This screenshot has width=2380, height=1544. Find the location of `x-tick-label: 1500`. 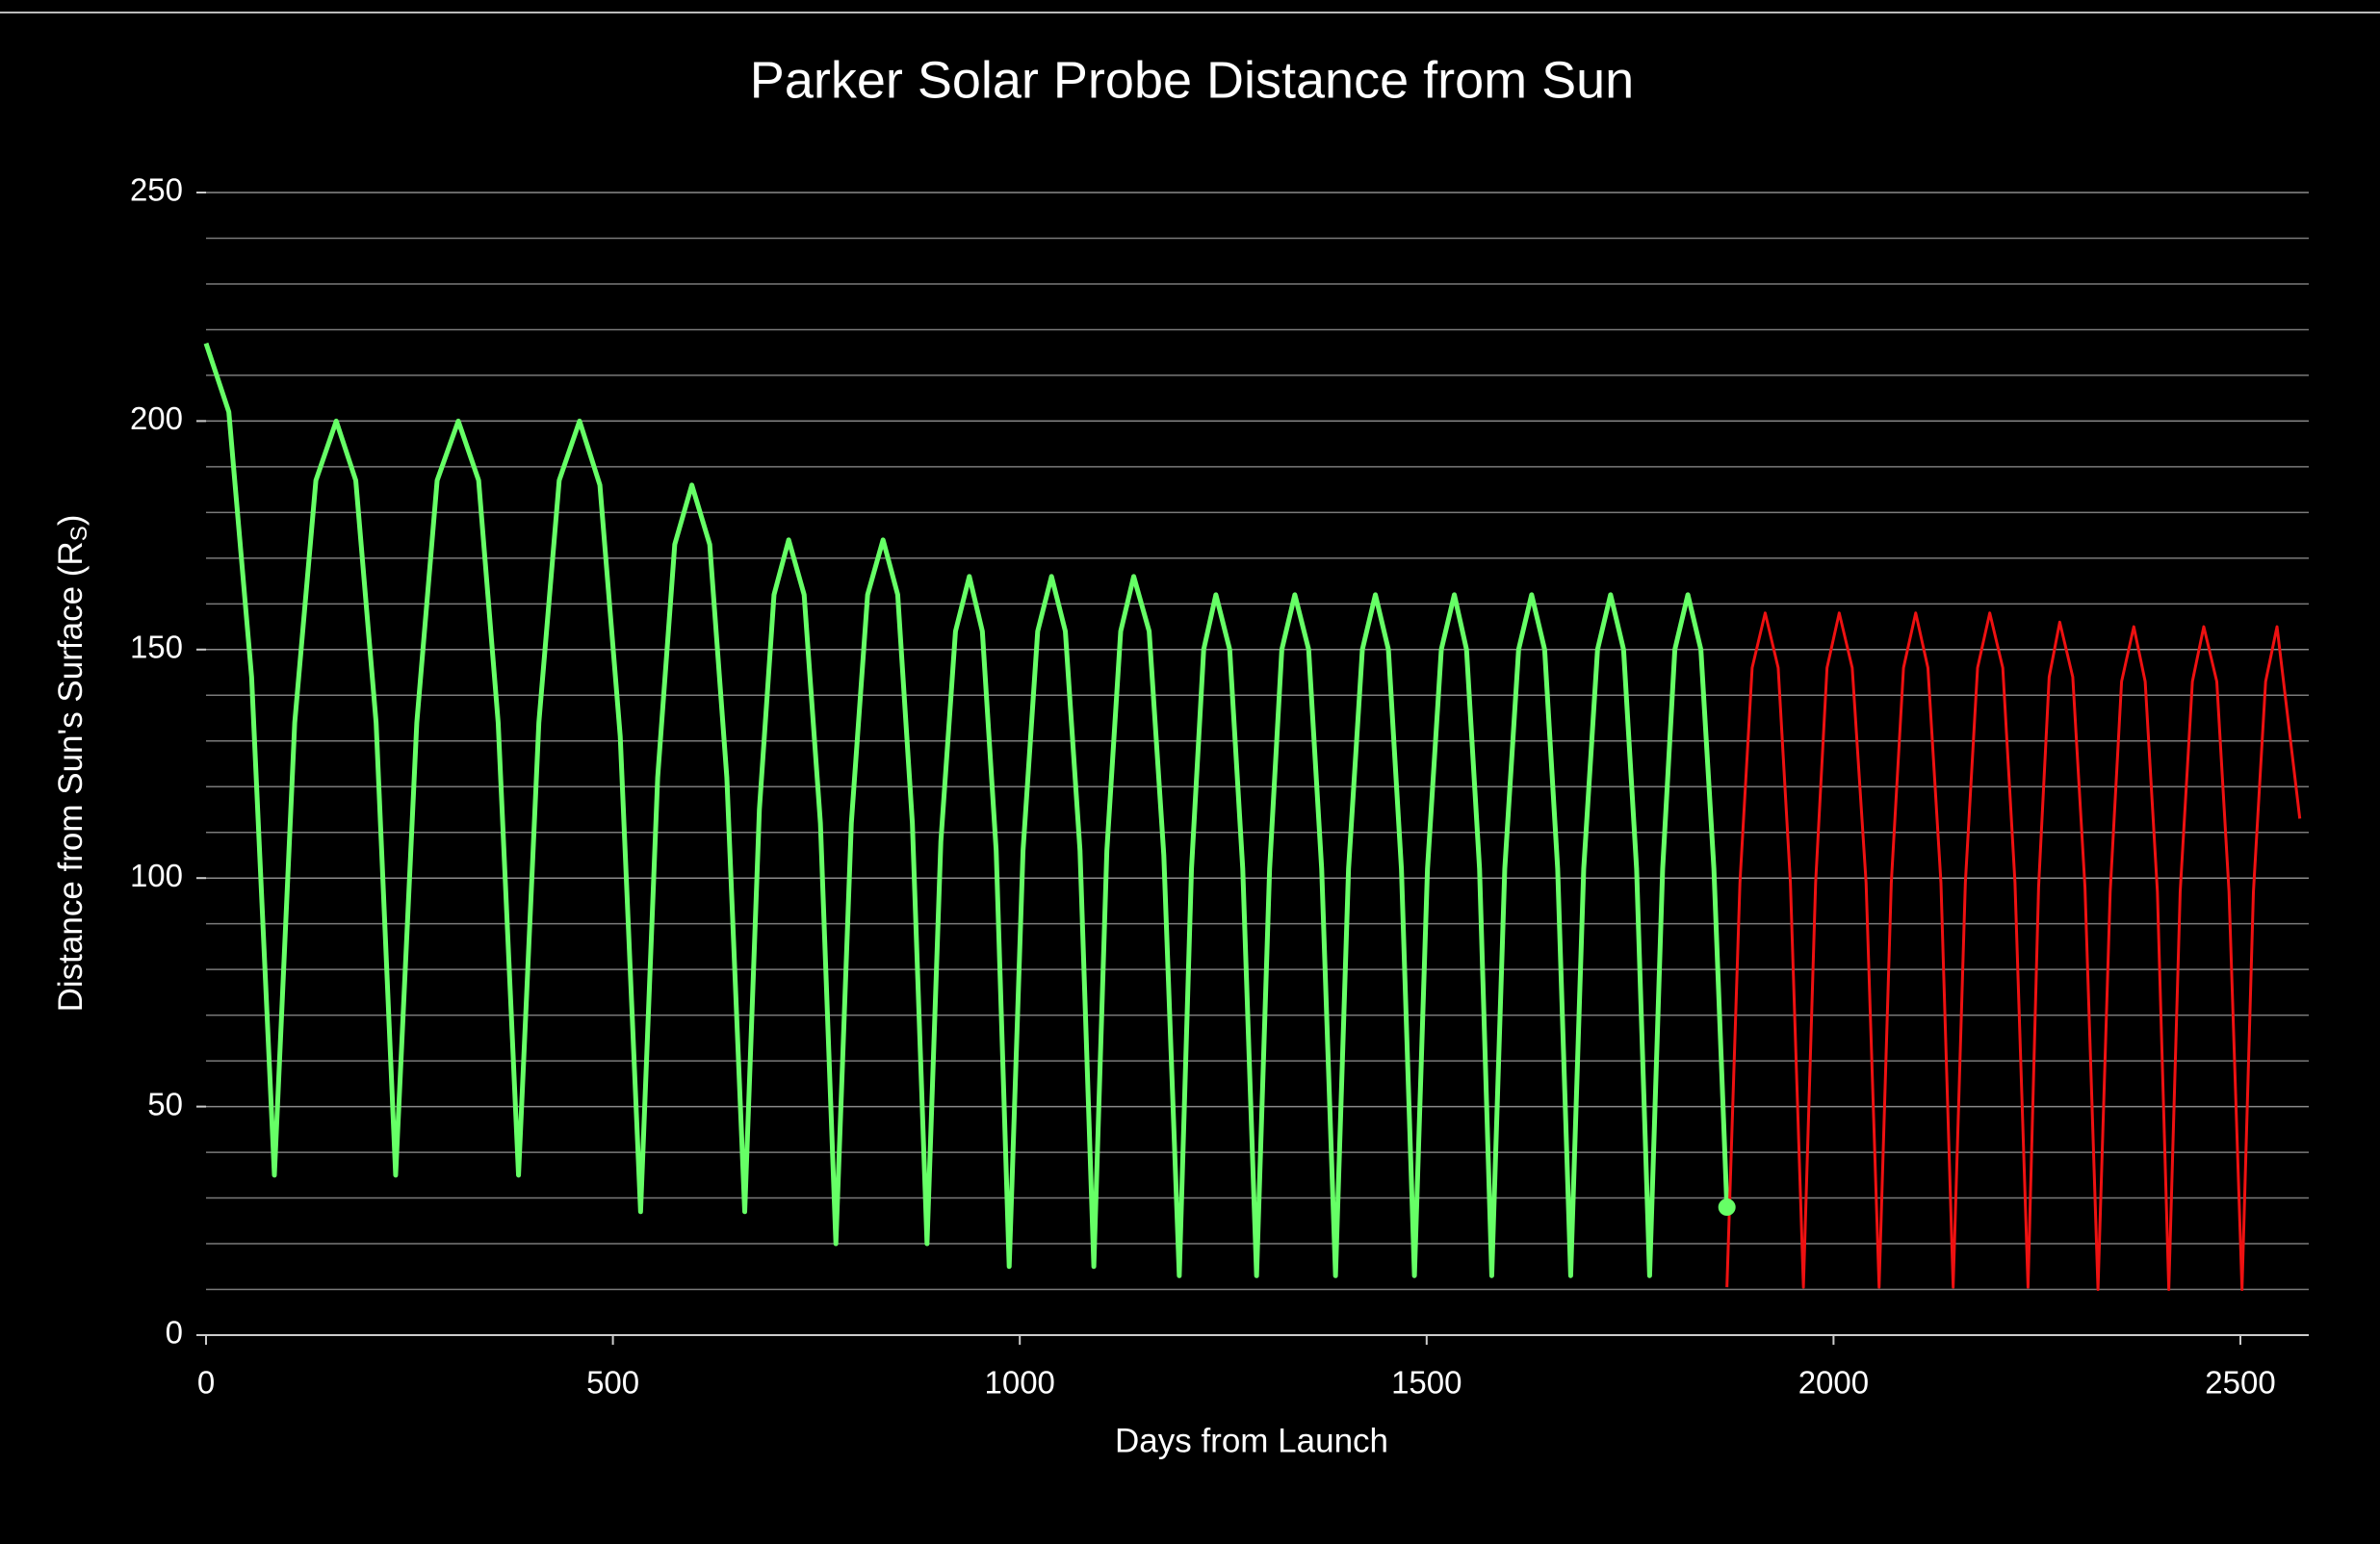

x-tick-label: 1500 is located at coordinates (1426, 1383).